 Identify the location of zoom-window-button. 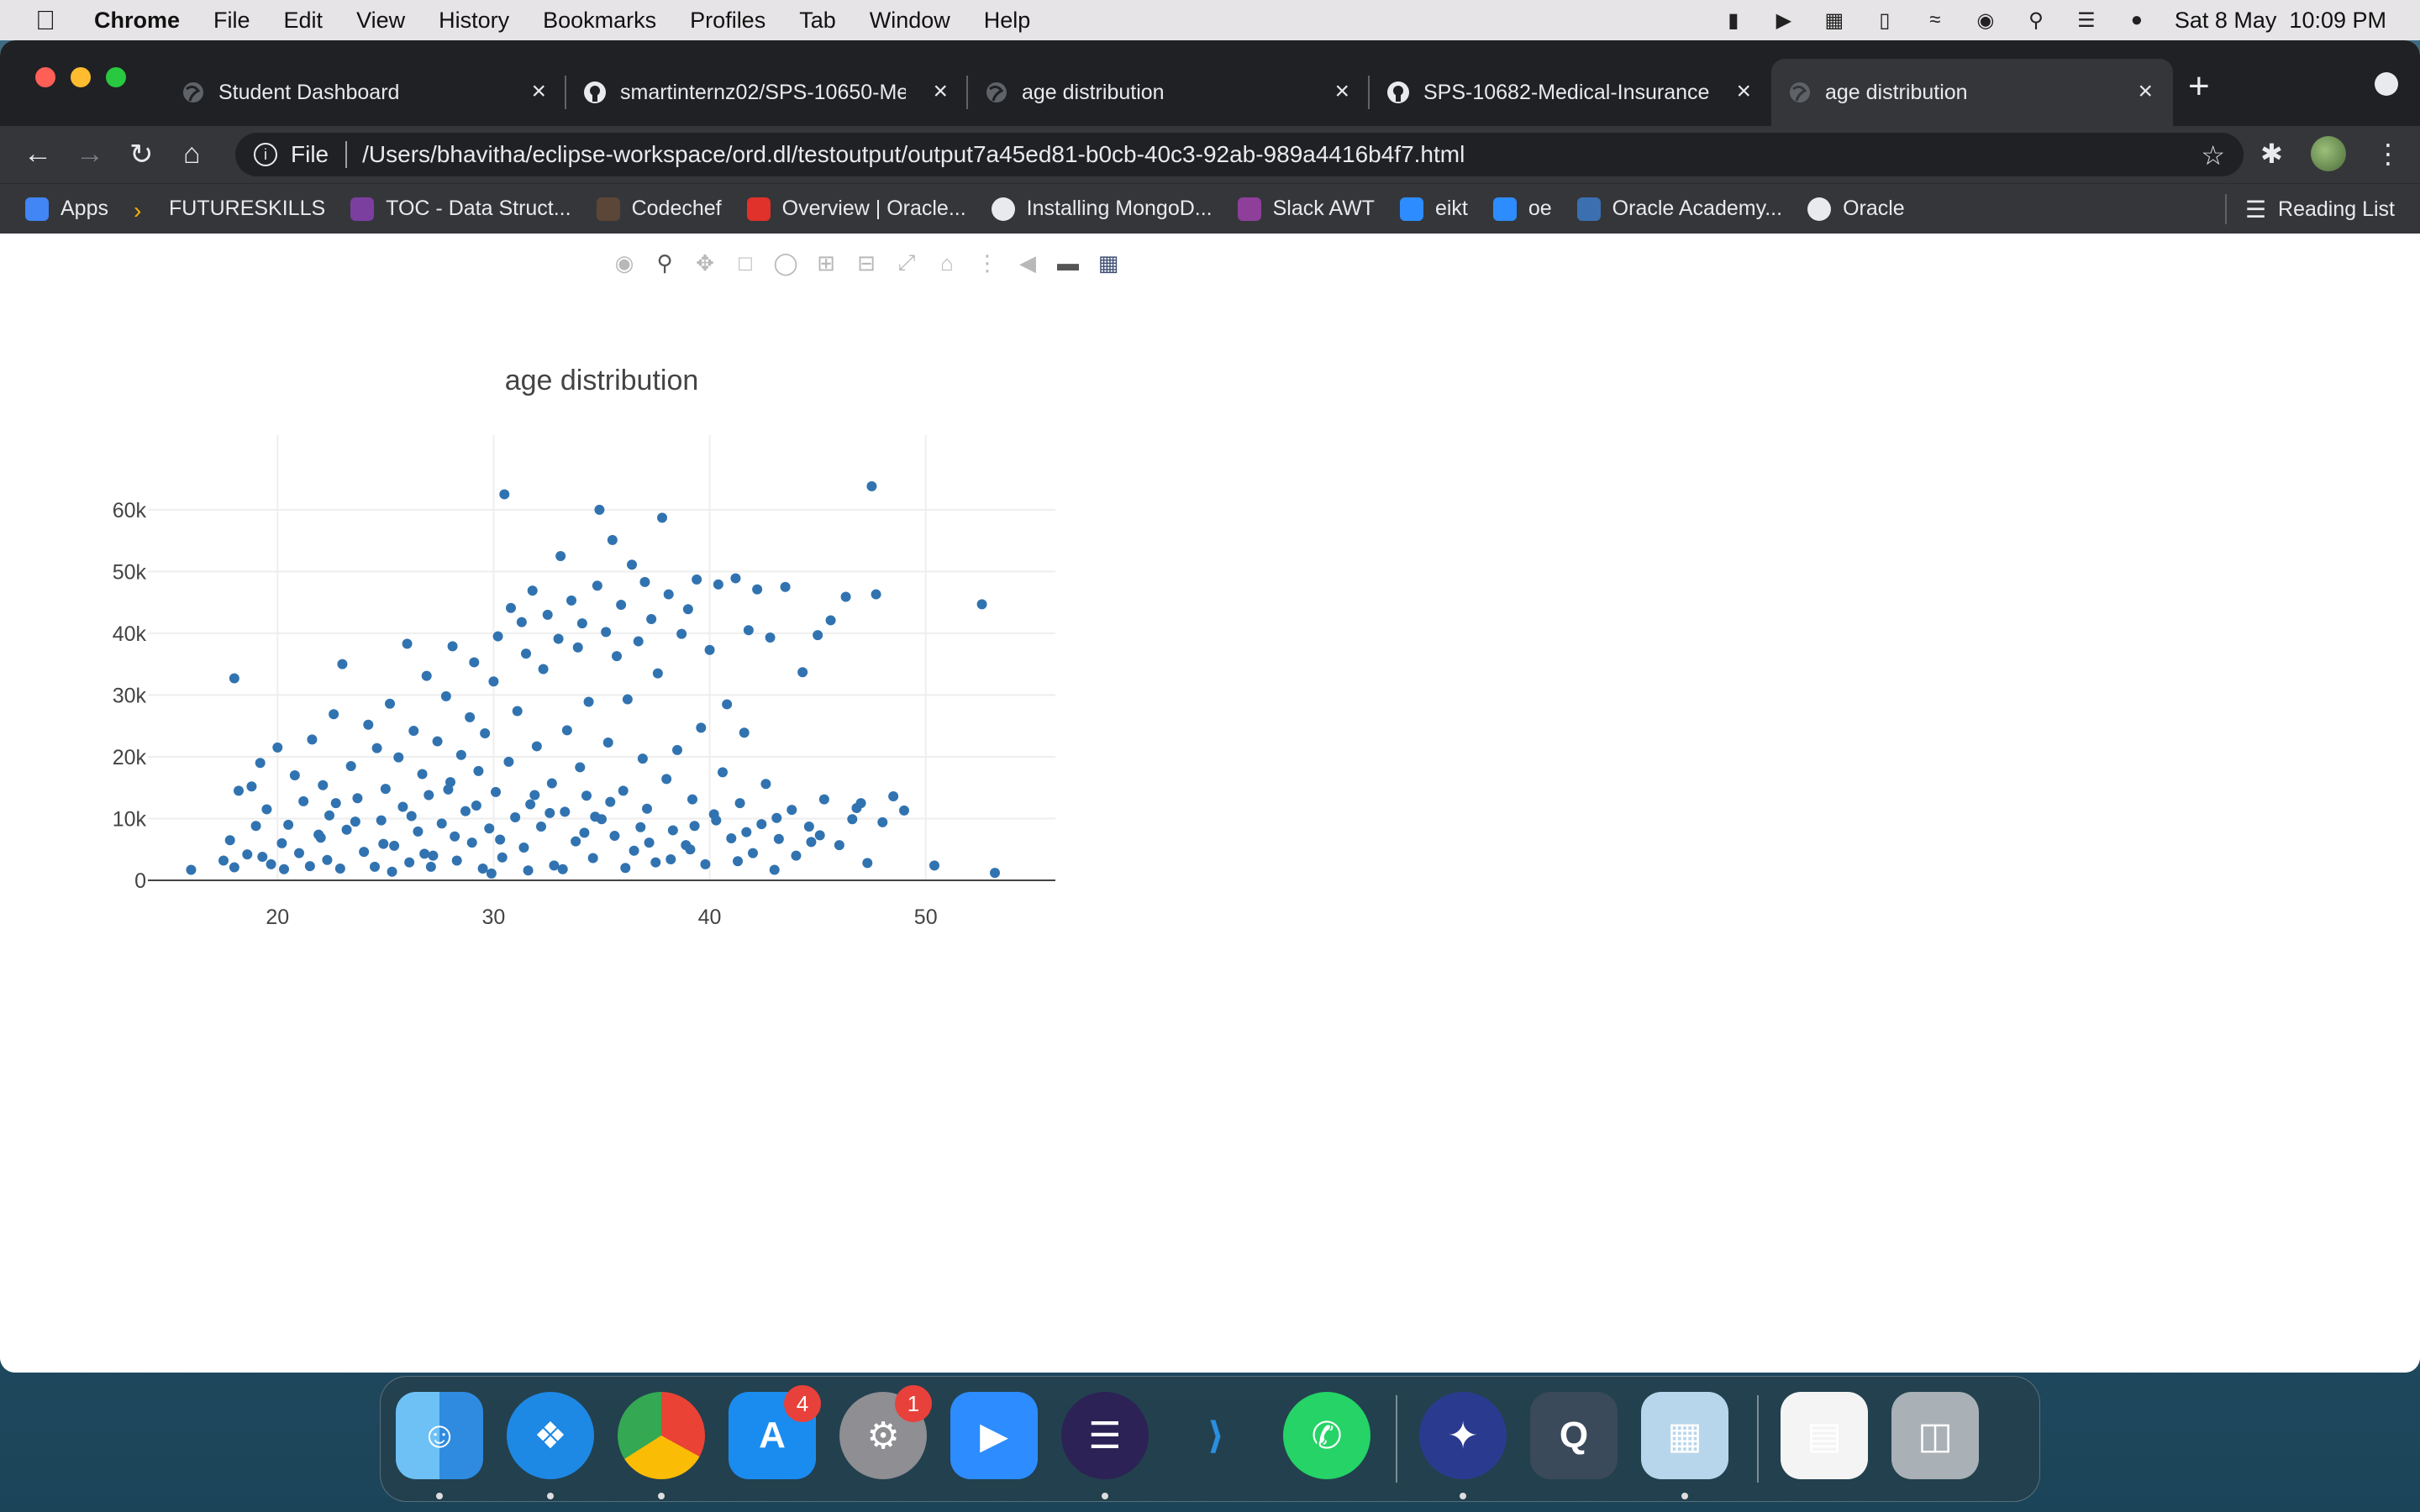
(116, 77).